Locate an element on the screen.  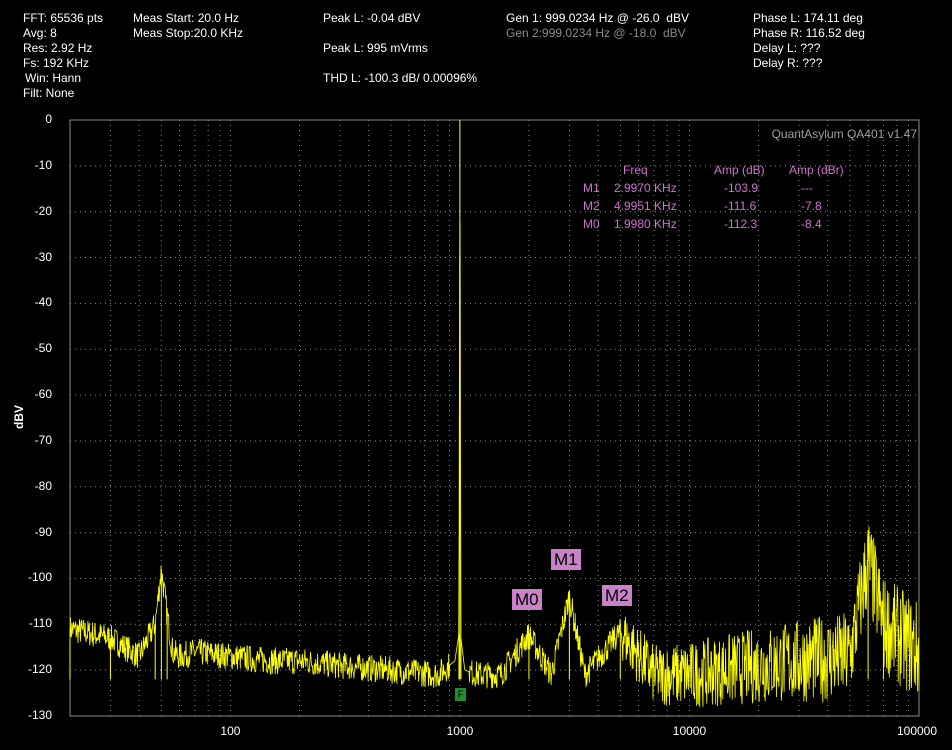
y-tick-label: -90 is located at coordinates (43, 531).